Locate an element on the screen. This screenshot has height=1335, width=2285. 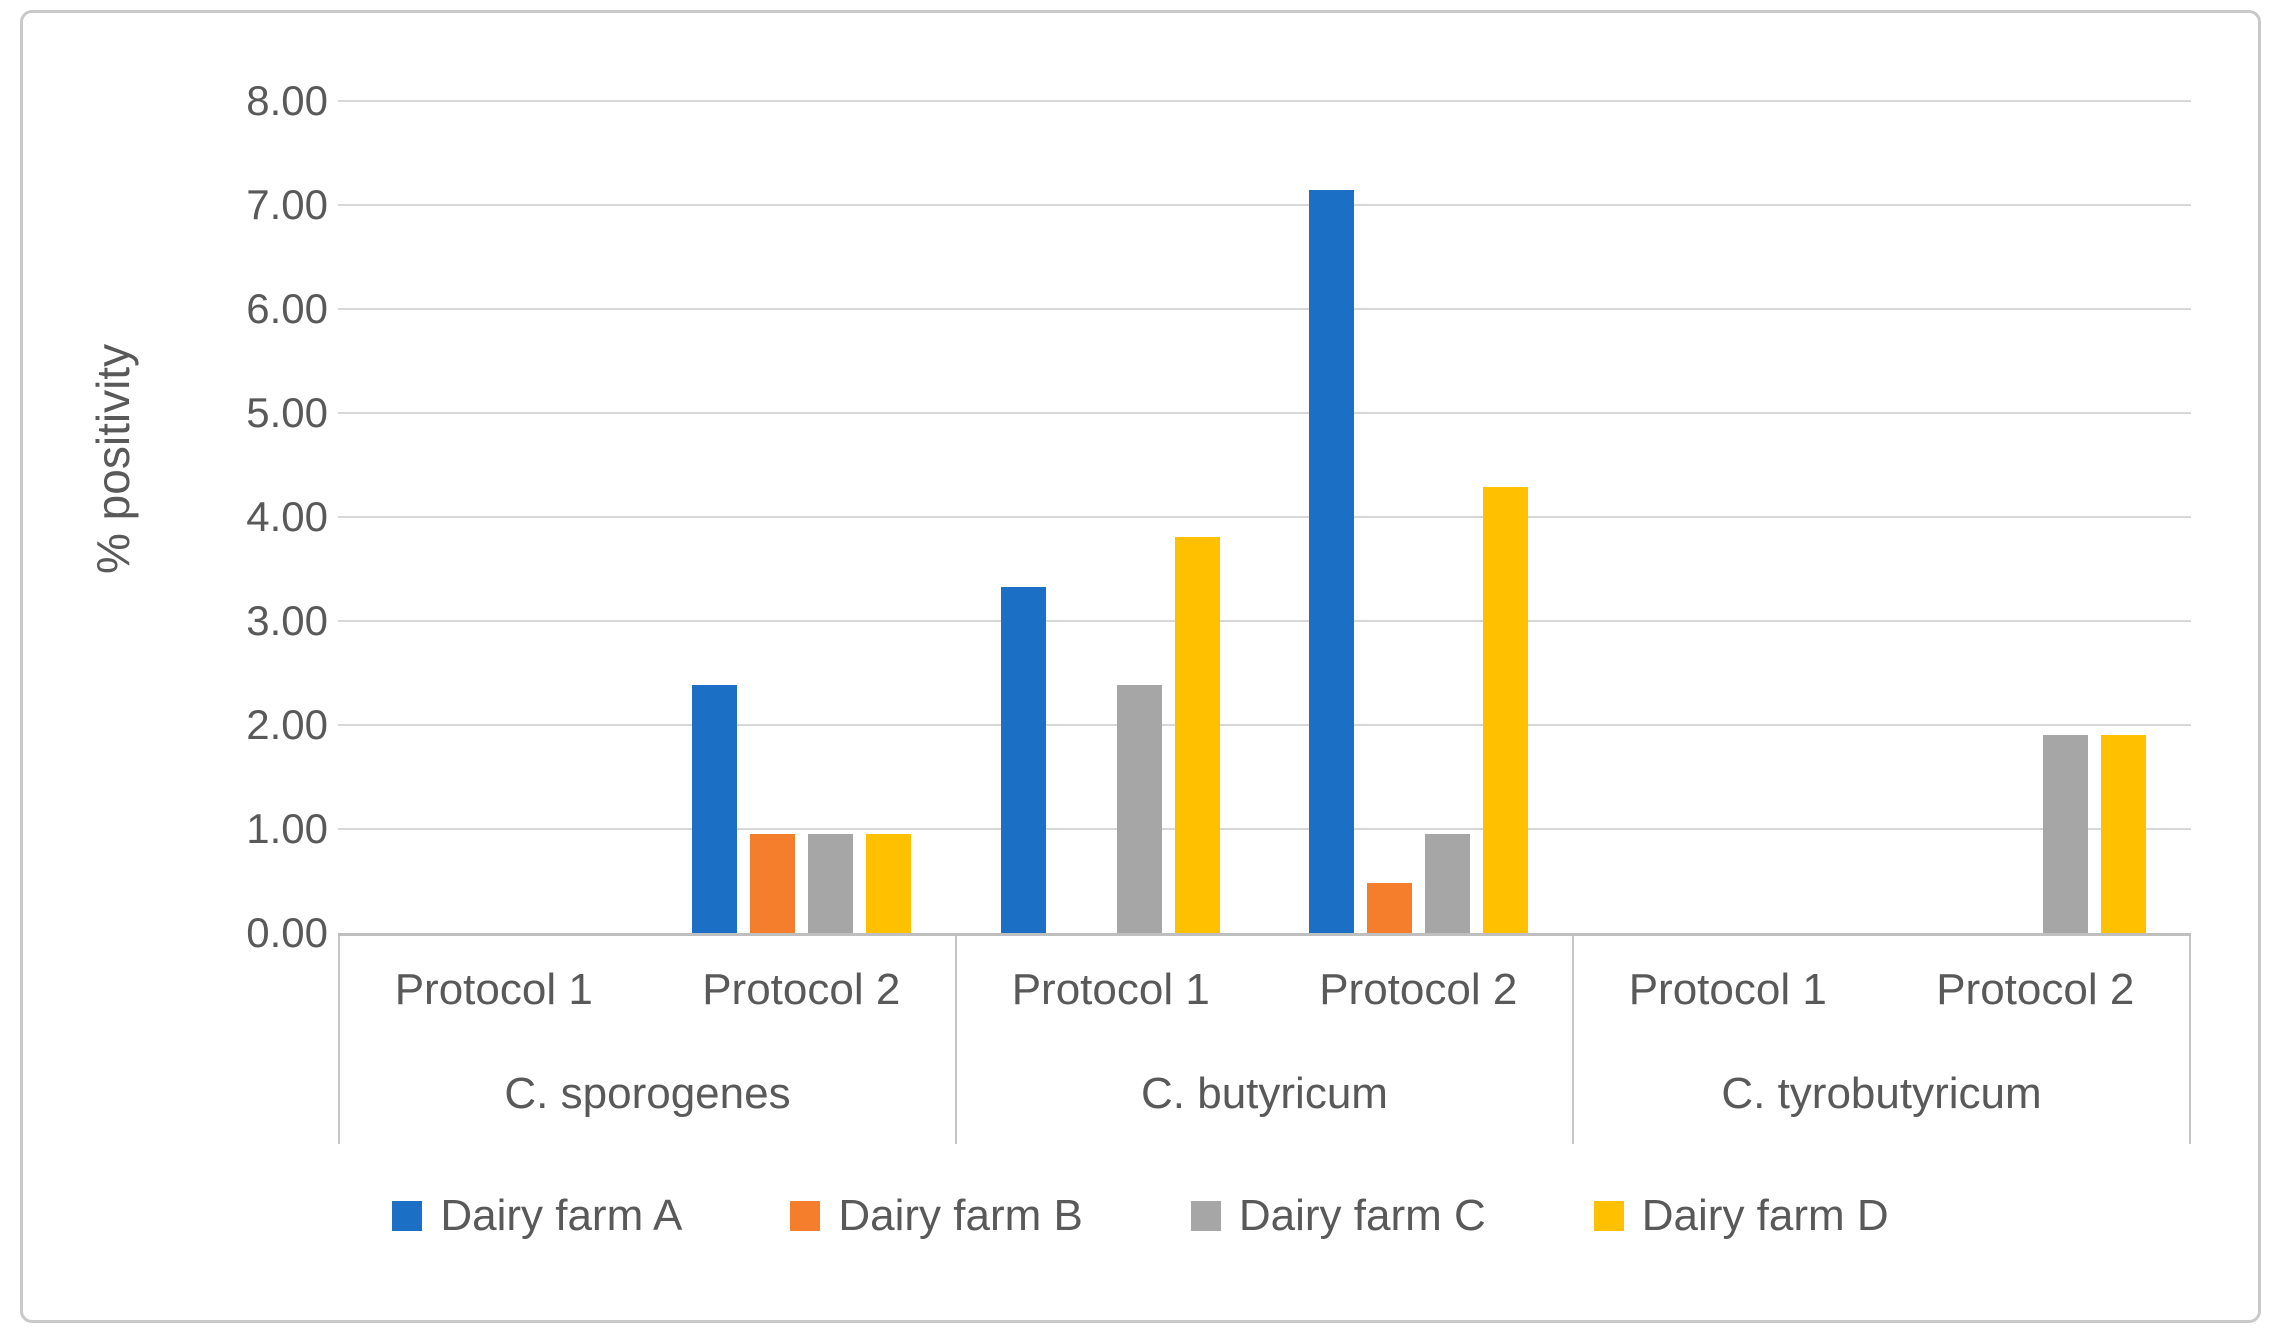
legend-item: Dairy farm A is located at coordinates (537, 1216).